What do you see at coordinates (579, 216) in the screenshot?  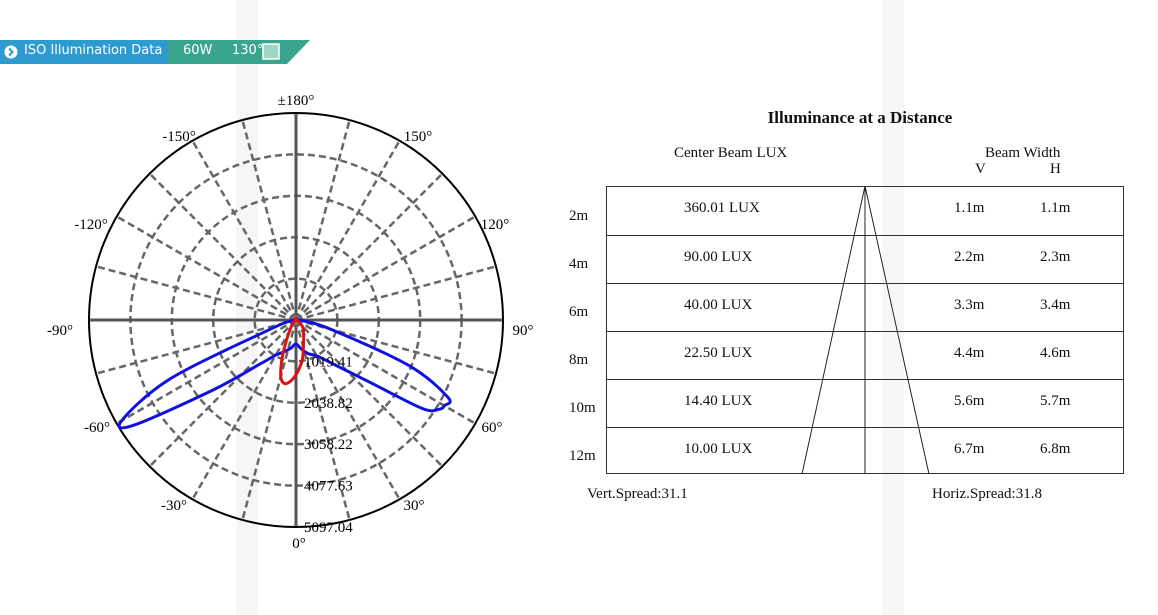 I see `distance-label: 2m` at bounding box center [579, 216].